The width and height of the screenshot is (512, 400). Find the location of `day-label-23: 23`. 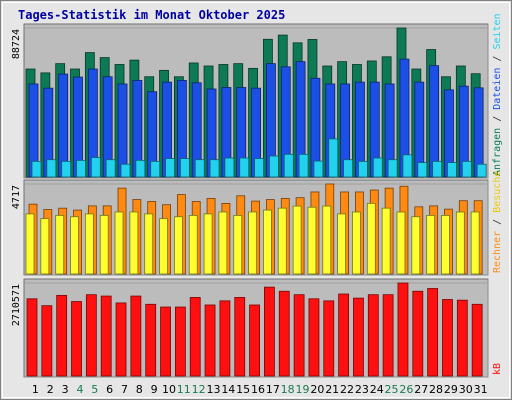

day-label-23: 23 is located at coordinates (362, 389).